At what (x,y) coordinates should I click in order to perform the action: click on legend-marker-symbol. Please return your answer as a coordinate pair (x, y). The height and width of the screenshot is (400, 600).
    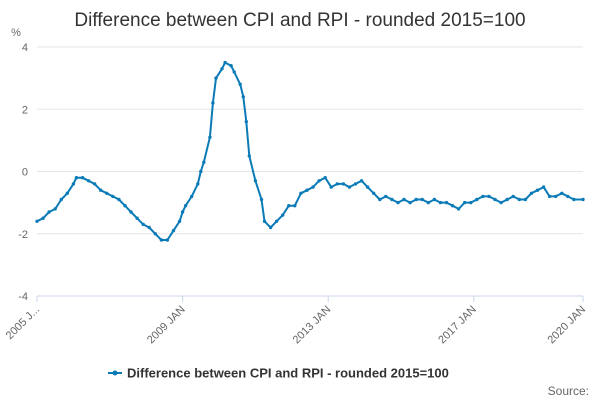
    Looking at the image, I should click on (115, 373).